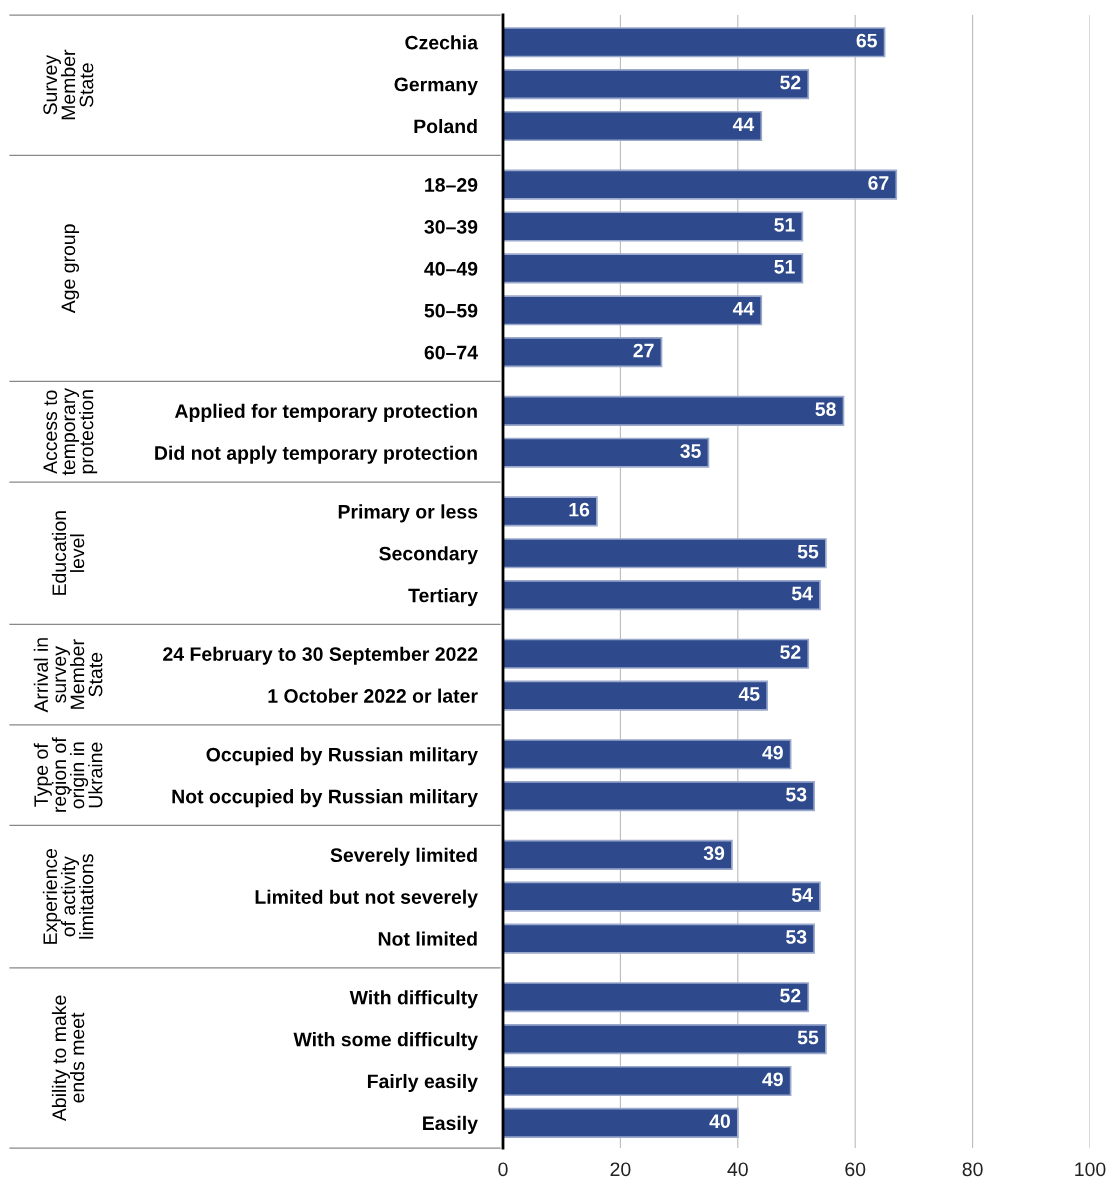 The width and height of the screenshot is (1117, 1182). I want to click on y-tick-label: Poland, so click(445, 126).